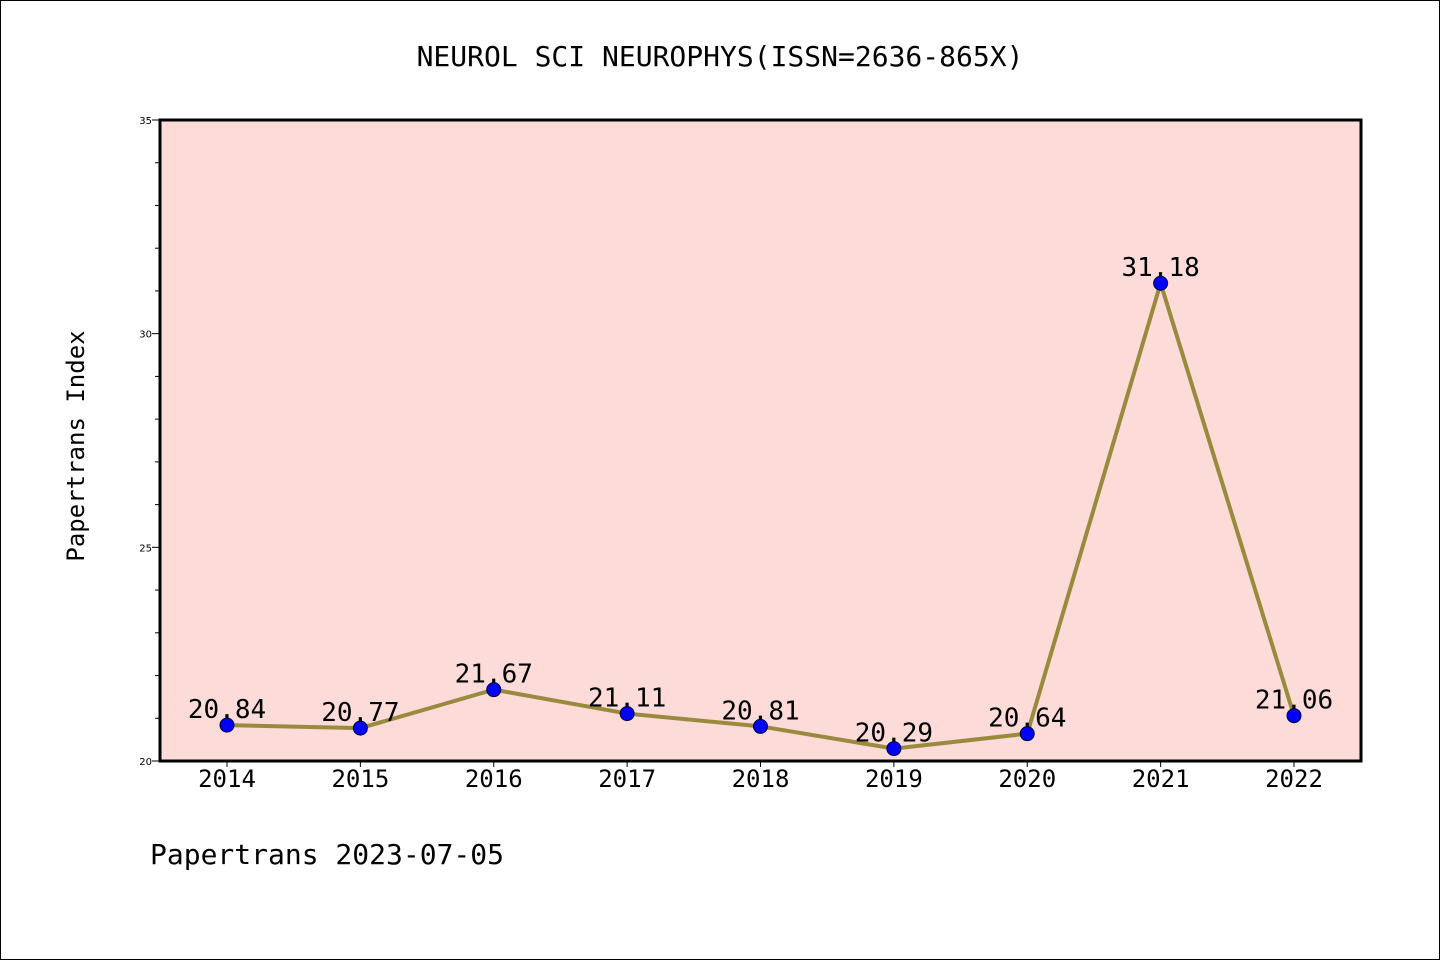 The image size is (1440, 960). Describe the element at coordinates (1027, 779) in the screenshot. I see `x-tick-label: 2020` at that location.